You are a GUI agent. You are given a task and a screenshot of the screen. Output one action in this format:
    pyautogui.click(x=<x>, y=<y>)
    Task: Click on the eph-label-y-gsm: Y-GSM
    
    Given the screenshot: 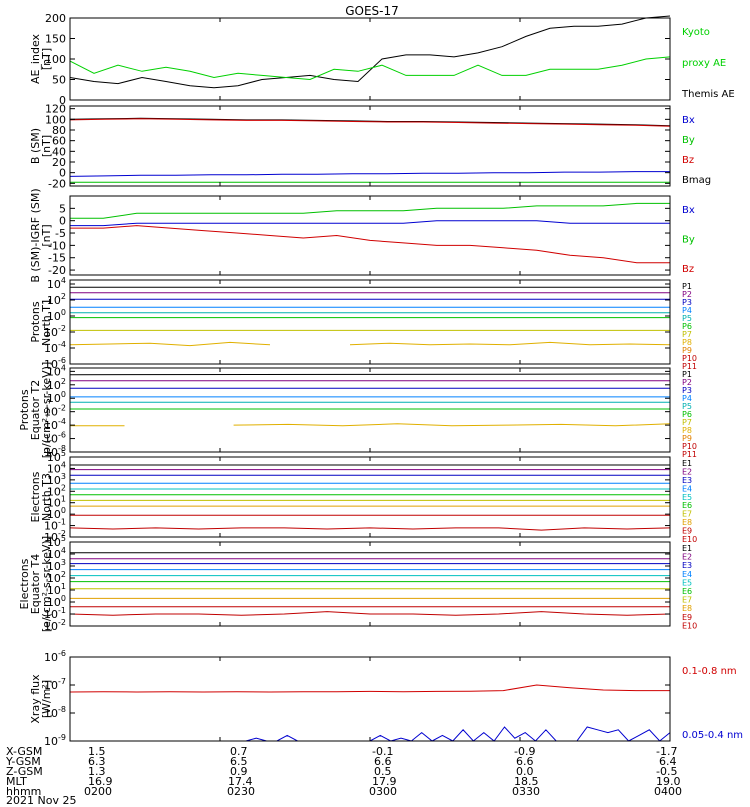 What is the action you would take?
    pyautogui.click(x=23, y=761)
    